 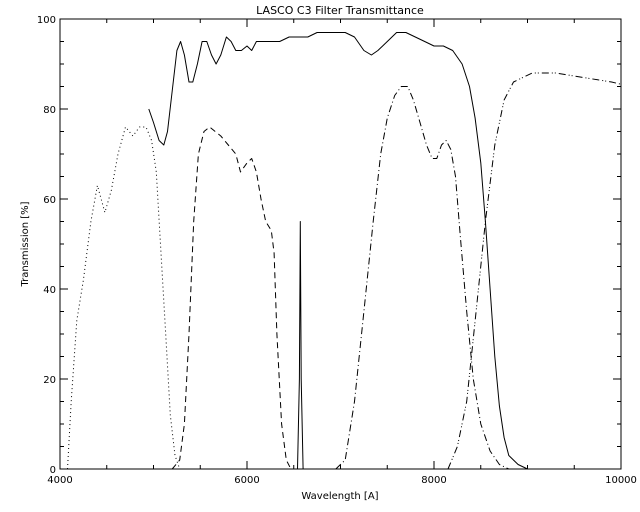 What do you see at coordinates (49, 110) in the screenshot?
I see `y-tick-label: 80` at bounding box center [49, 110].